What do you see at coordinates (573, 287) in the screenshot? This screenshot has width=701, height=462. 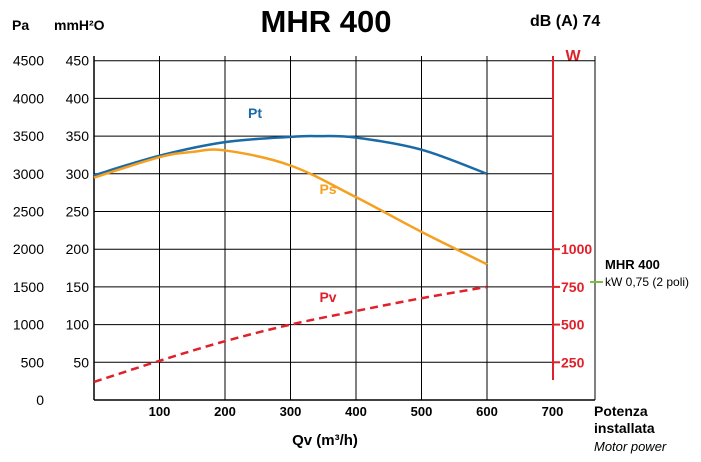 I see `y-tick-label-watt: 750` at bounding box center [573, 287].